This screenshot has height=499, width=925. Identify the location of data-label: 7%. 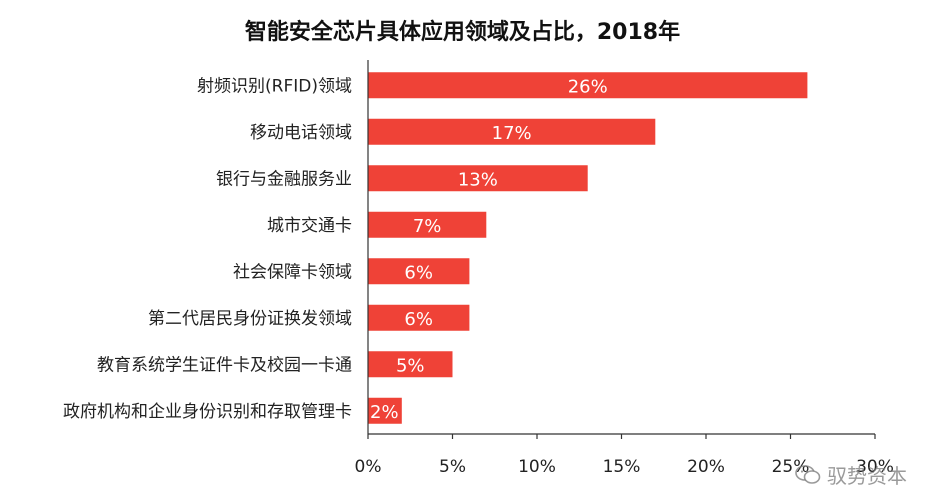
(427, 226).